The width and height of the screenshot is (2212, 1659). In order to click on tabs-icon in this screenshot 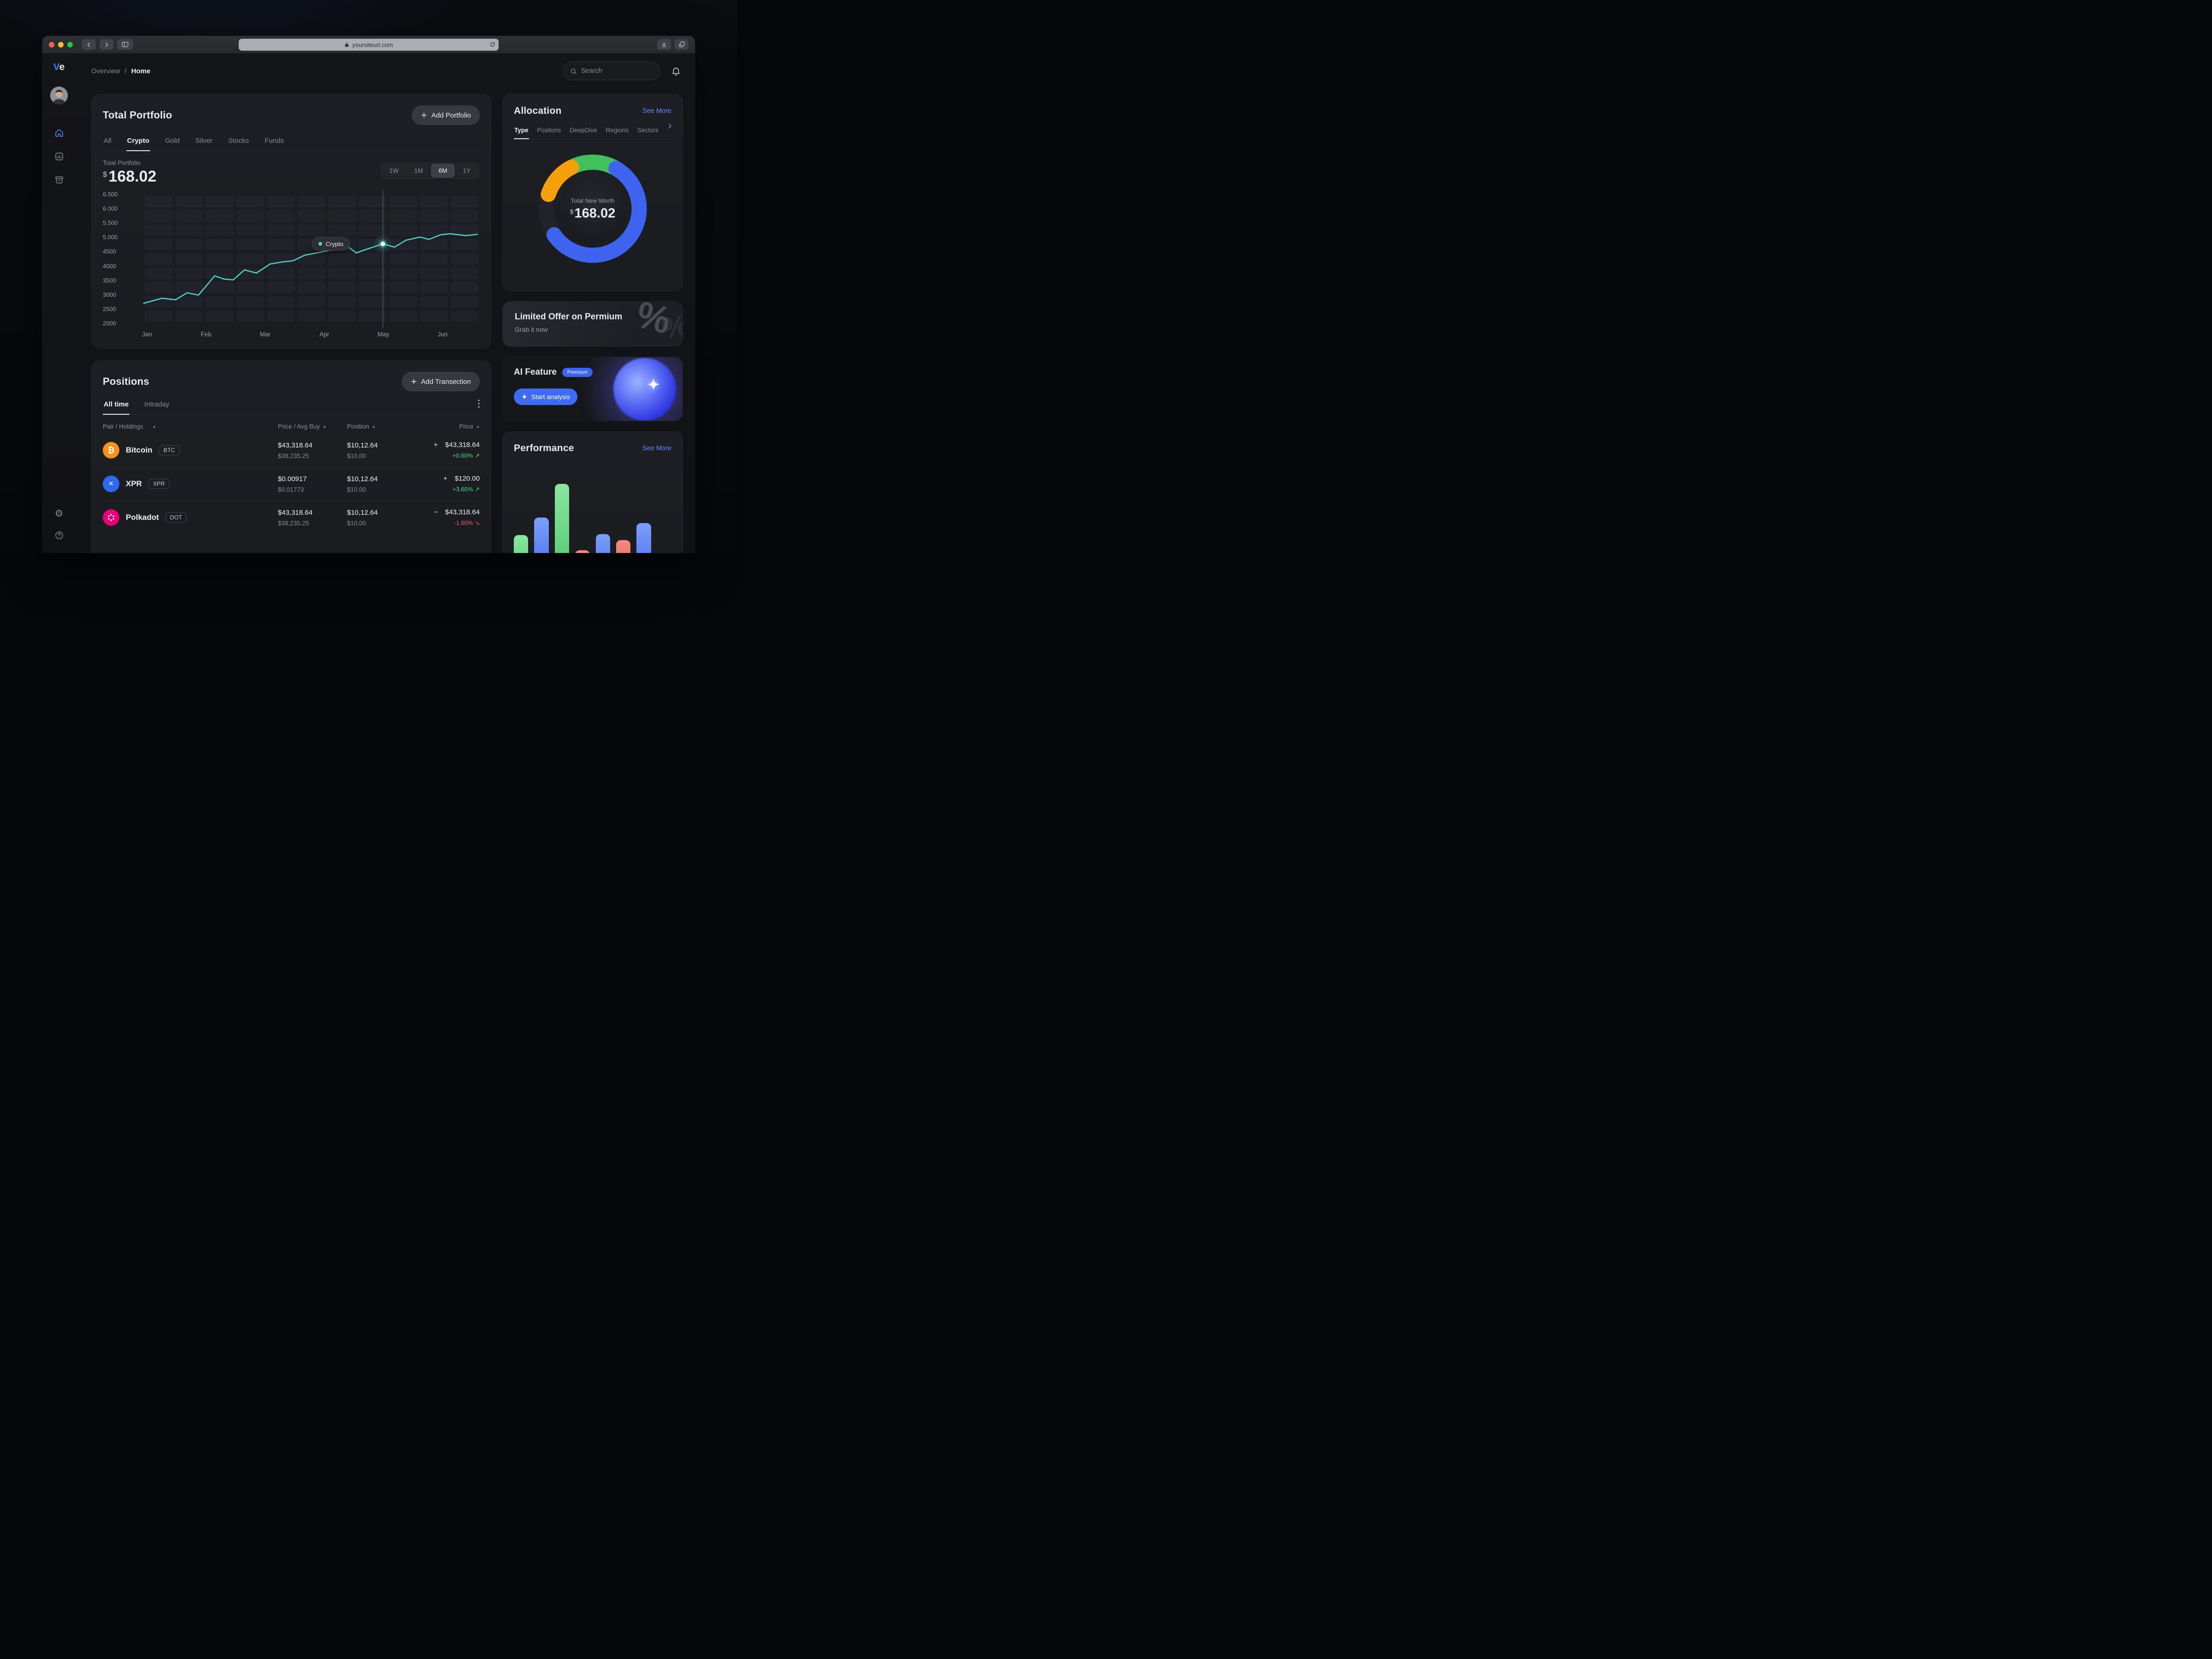, I will do `click(682, 44)`.